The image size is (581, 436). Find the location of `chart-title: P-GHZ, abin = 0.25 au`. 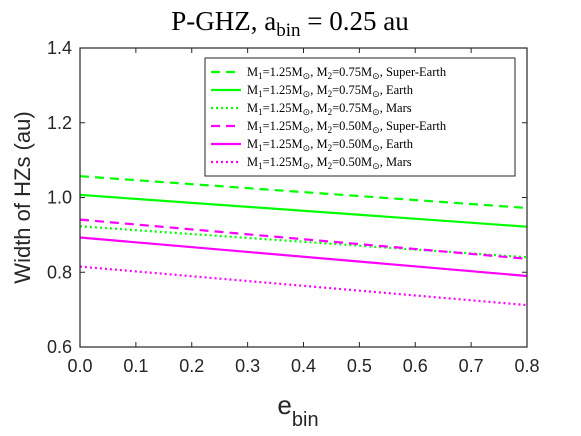

chart-title: P-GHZ, abin = 0.25 au is located at coordinates (290, 23).